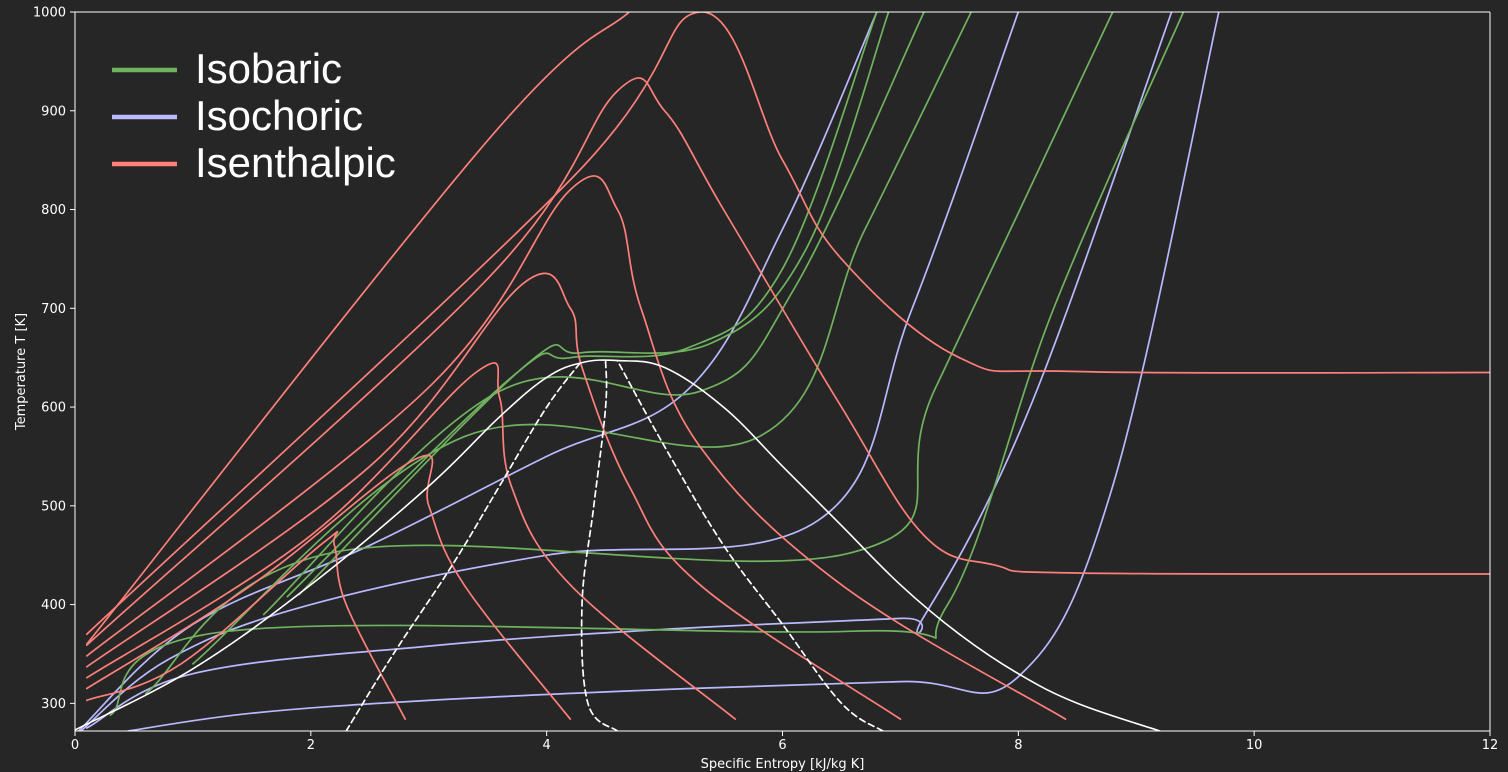 The width and height of the screenshot is (1508, 772). I want to click on x-axis-label: Specific Entropy [kJ/kg K], so click(783, 764).